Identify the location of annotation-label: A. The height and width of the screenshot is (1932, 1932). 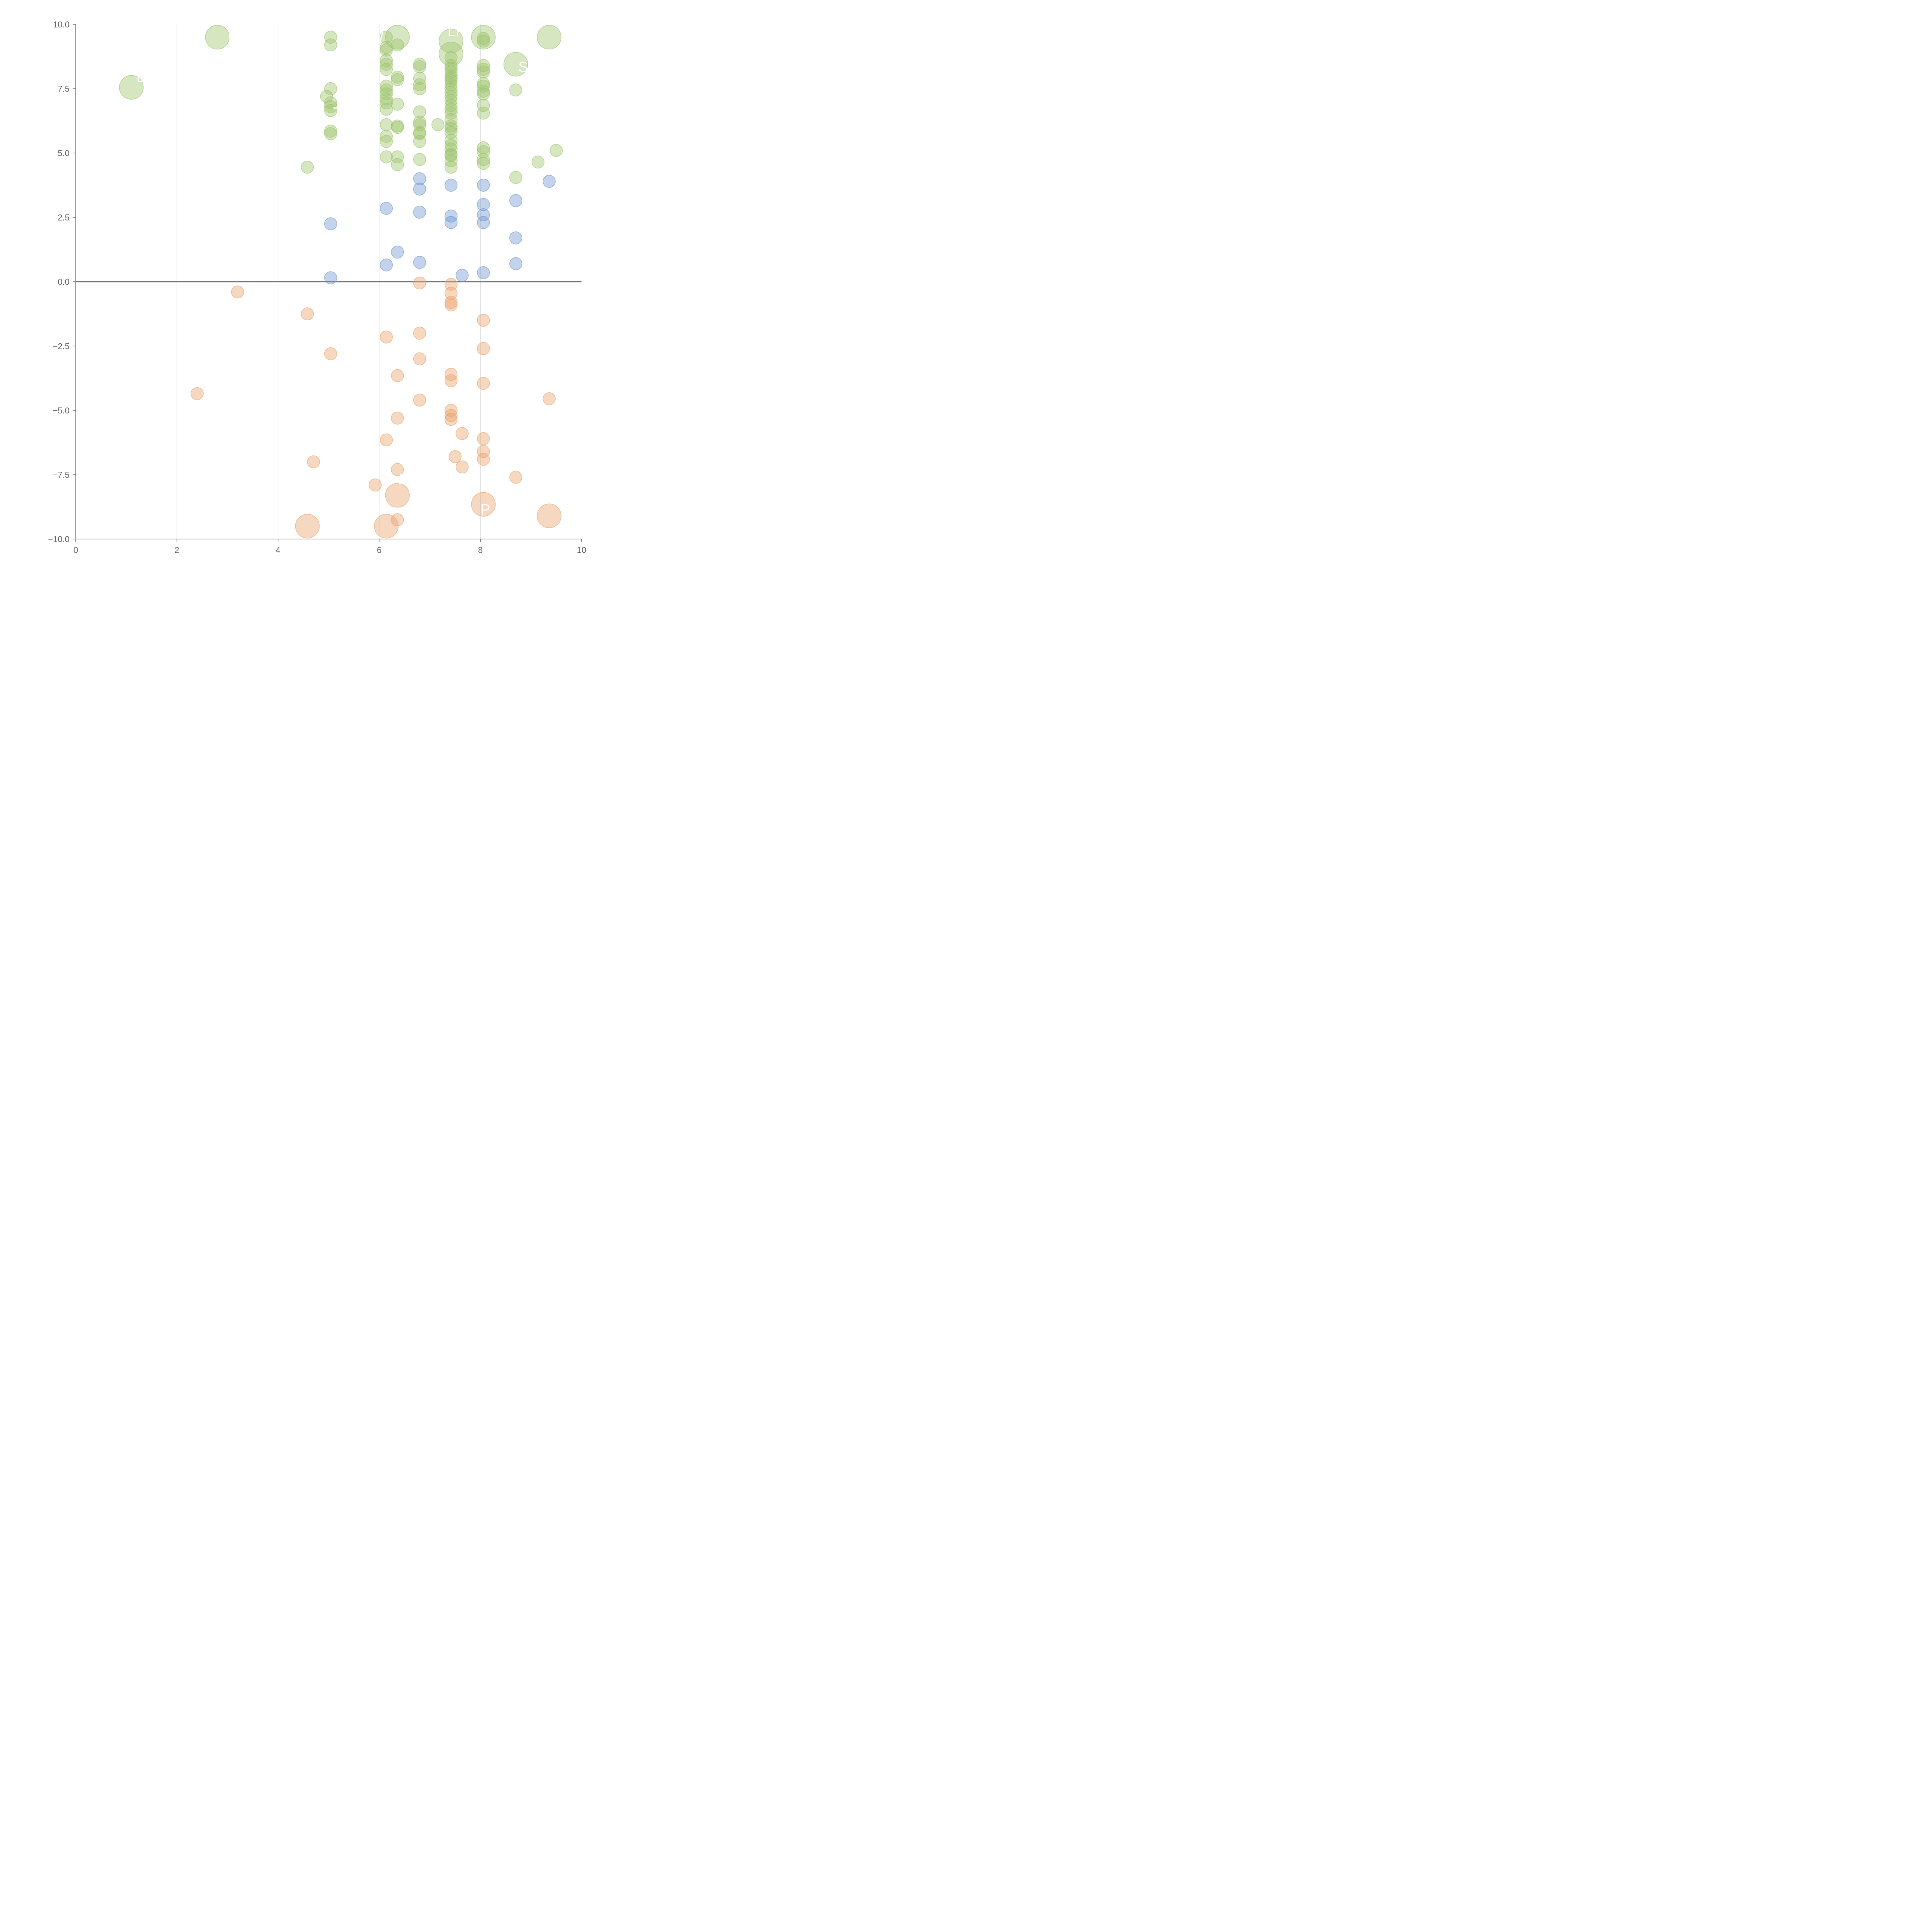
(344, 39).